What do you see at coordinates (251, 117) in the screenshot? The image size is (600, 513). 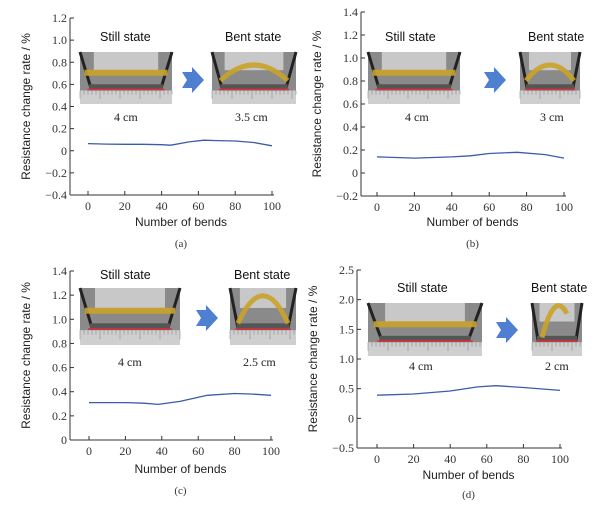 I see `bent-length-label: 3.5 cm` at bounding box center [251, 117].